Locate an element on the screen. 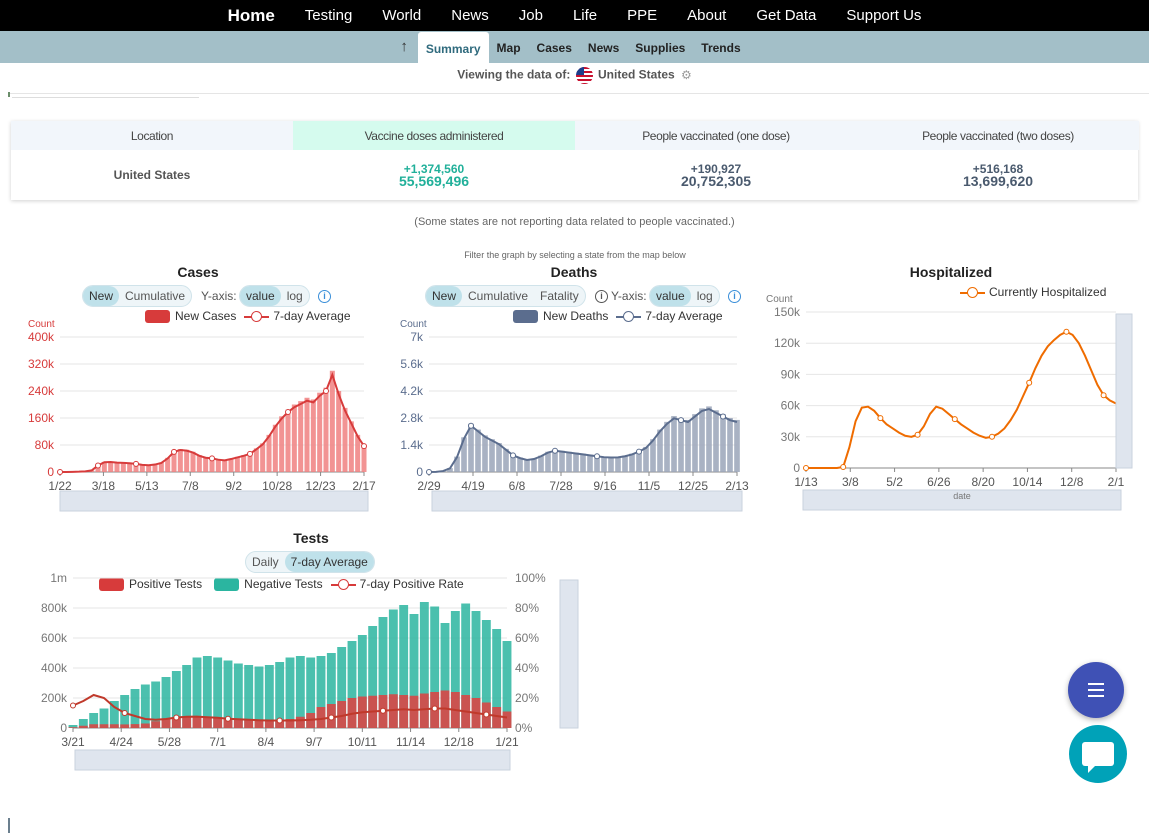 This screenshot has width=1149, height=833. nav-job: Job is located at coordinates (530, 15).